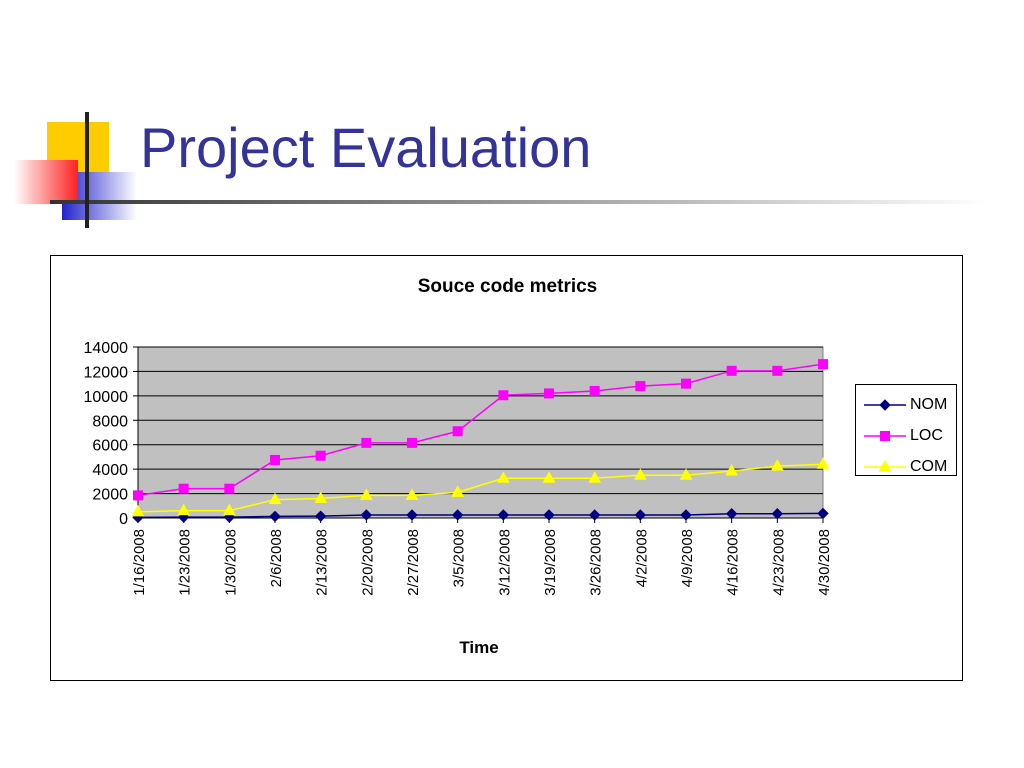 The width and height of the screenshot is (1024, 768). What do you see at coordinates (110, 421) in the screenshot?
I see `y-tick-label: 8000` at bounding box center [110, 421].